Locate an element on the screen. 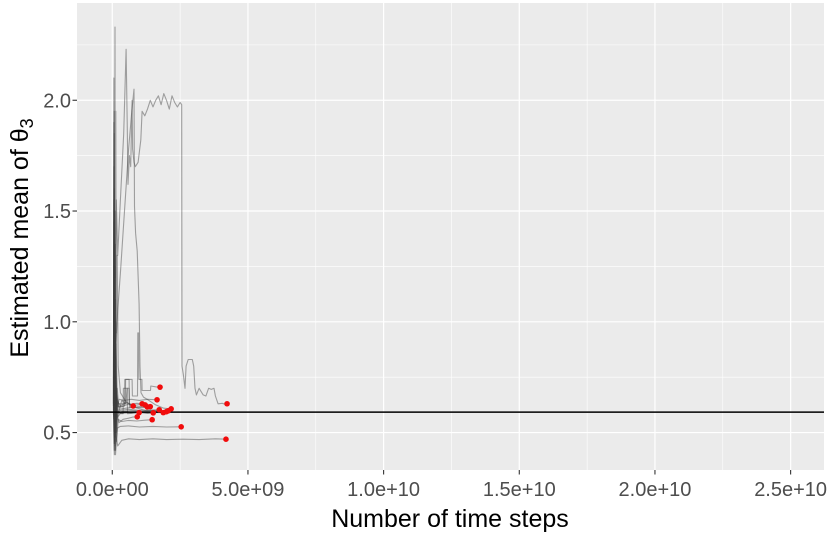 The height and width of the screenshot is (541, 830). end-points is located at coordinates (180, 413).